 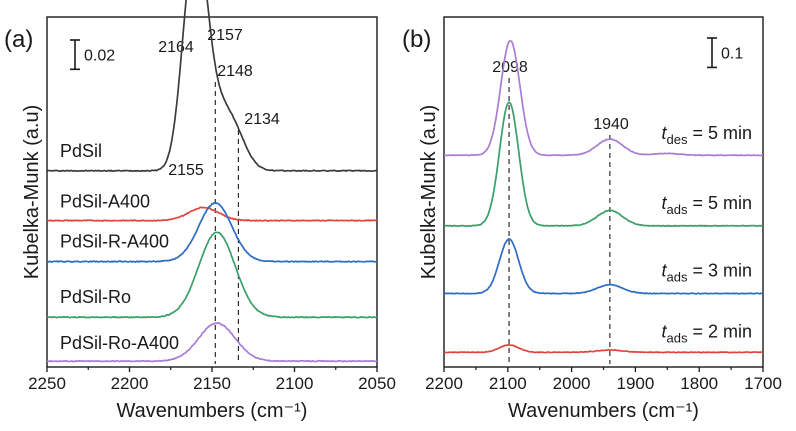 I want to click on x-tick-label: 1800, so click(x=699, y=383).